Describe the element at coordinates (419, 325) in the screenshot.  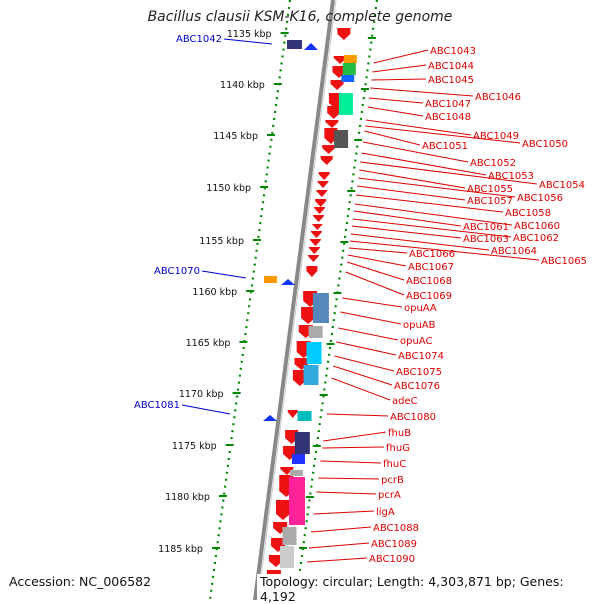
I see `gene-label: opuAB` at that location.